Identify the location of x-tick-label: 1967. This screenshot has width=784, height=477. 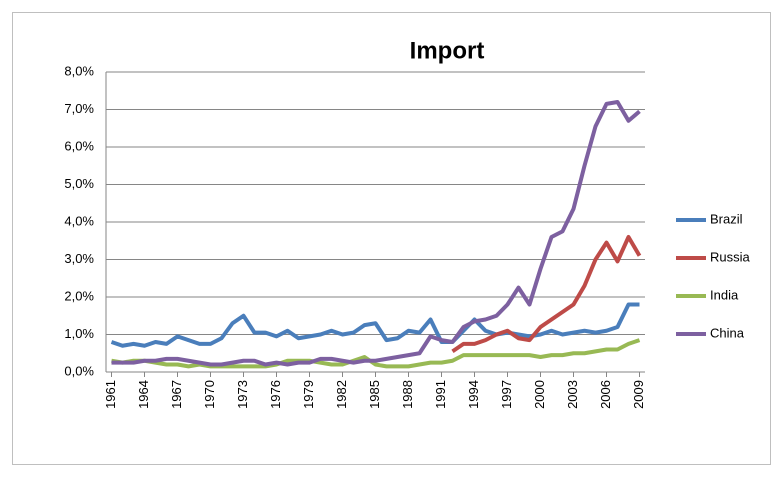
(176, 394).